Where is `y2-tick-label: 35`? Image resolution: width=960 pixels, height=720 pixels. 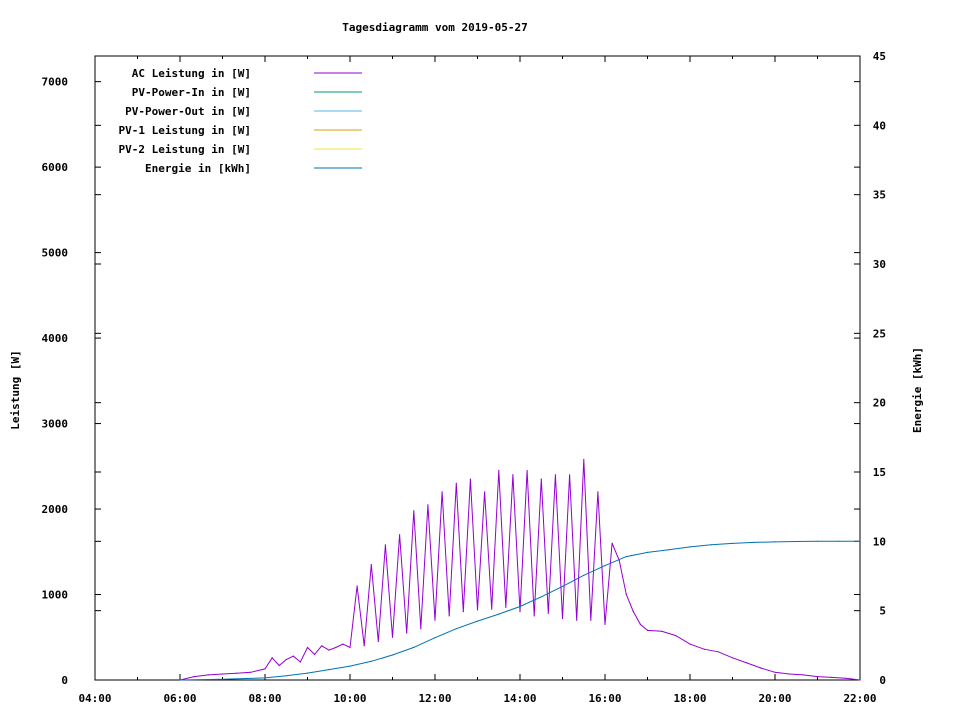
y2-tick-label: 35 is located at coordinates (879, 195).